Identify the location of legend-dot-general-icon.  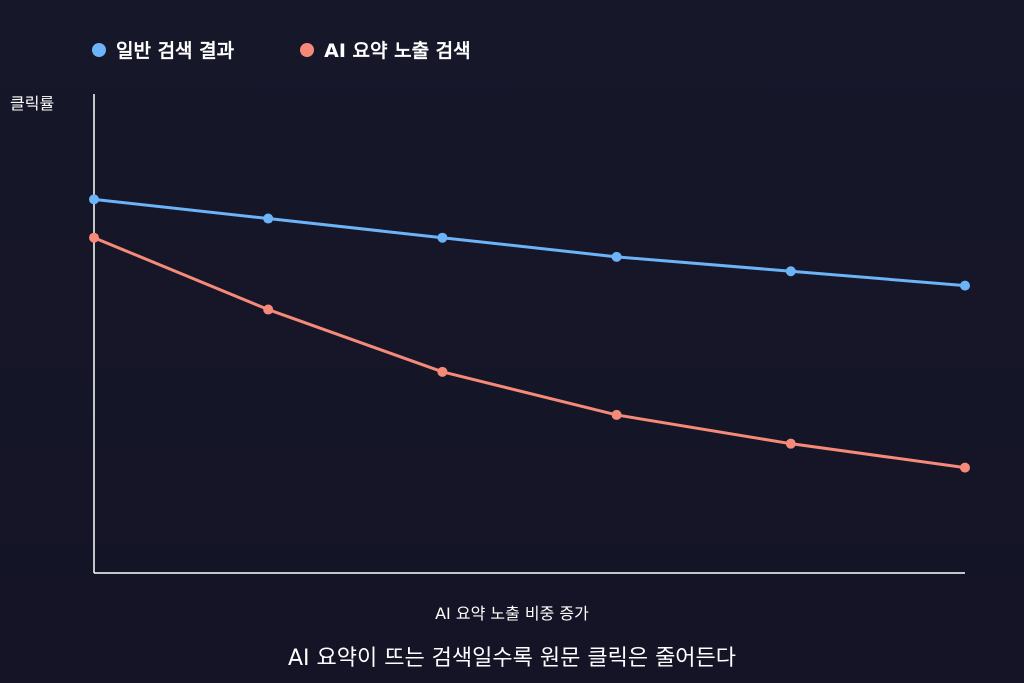
(99, 49).